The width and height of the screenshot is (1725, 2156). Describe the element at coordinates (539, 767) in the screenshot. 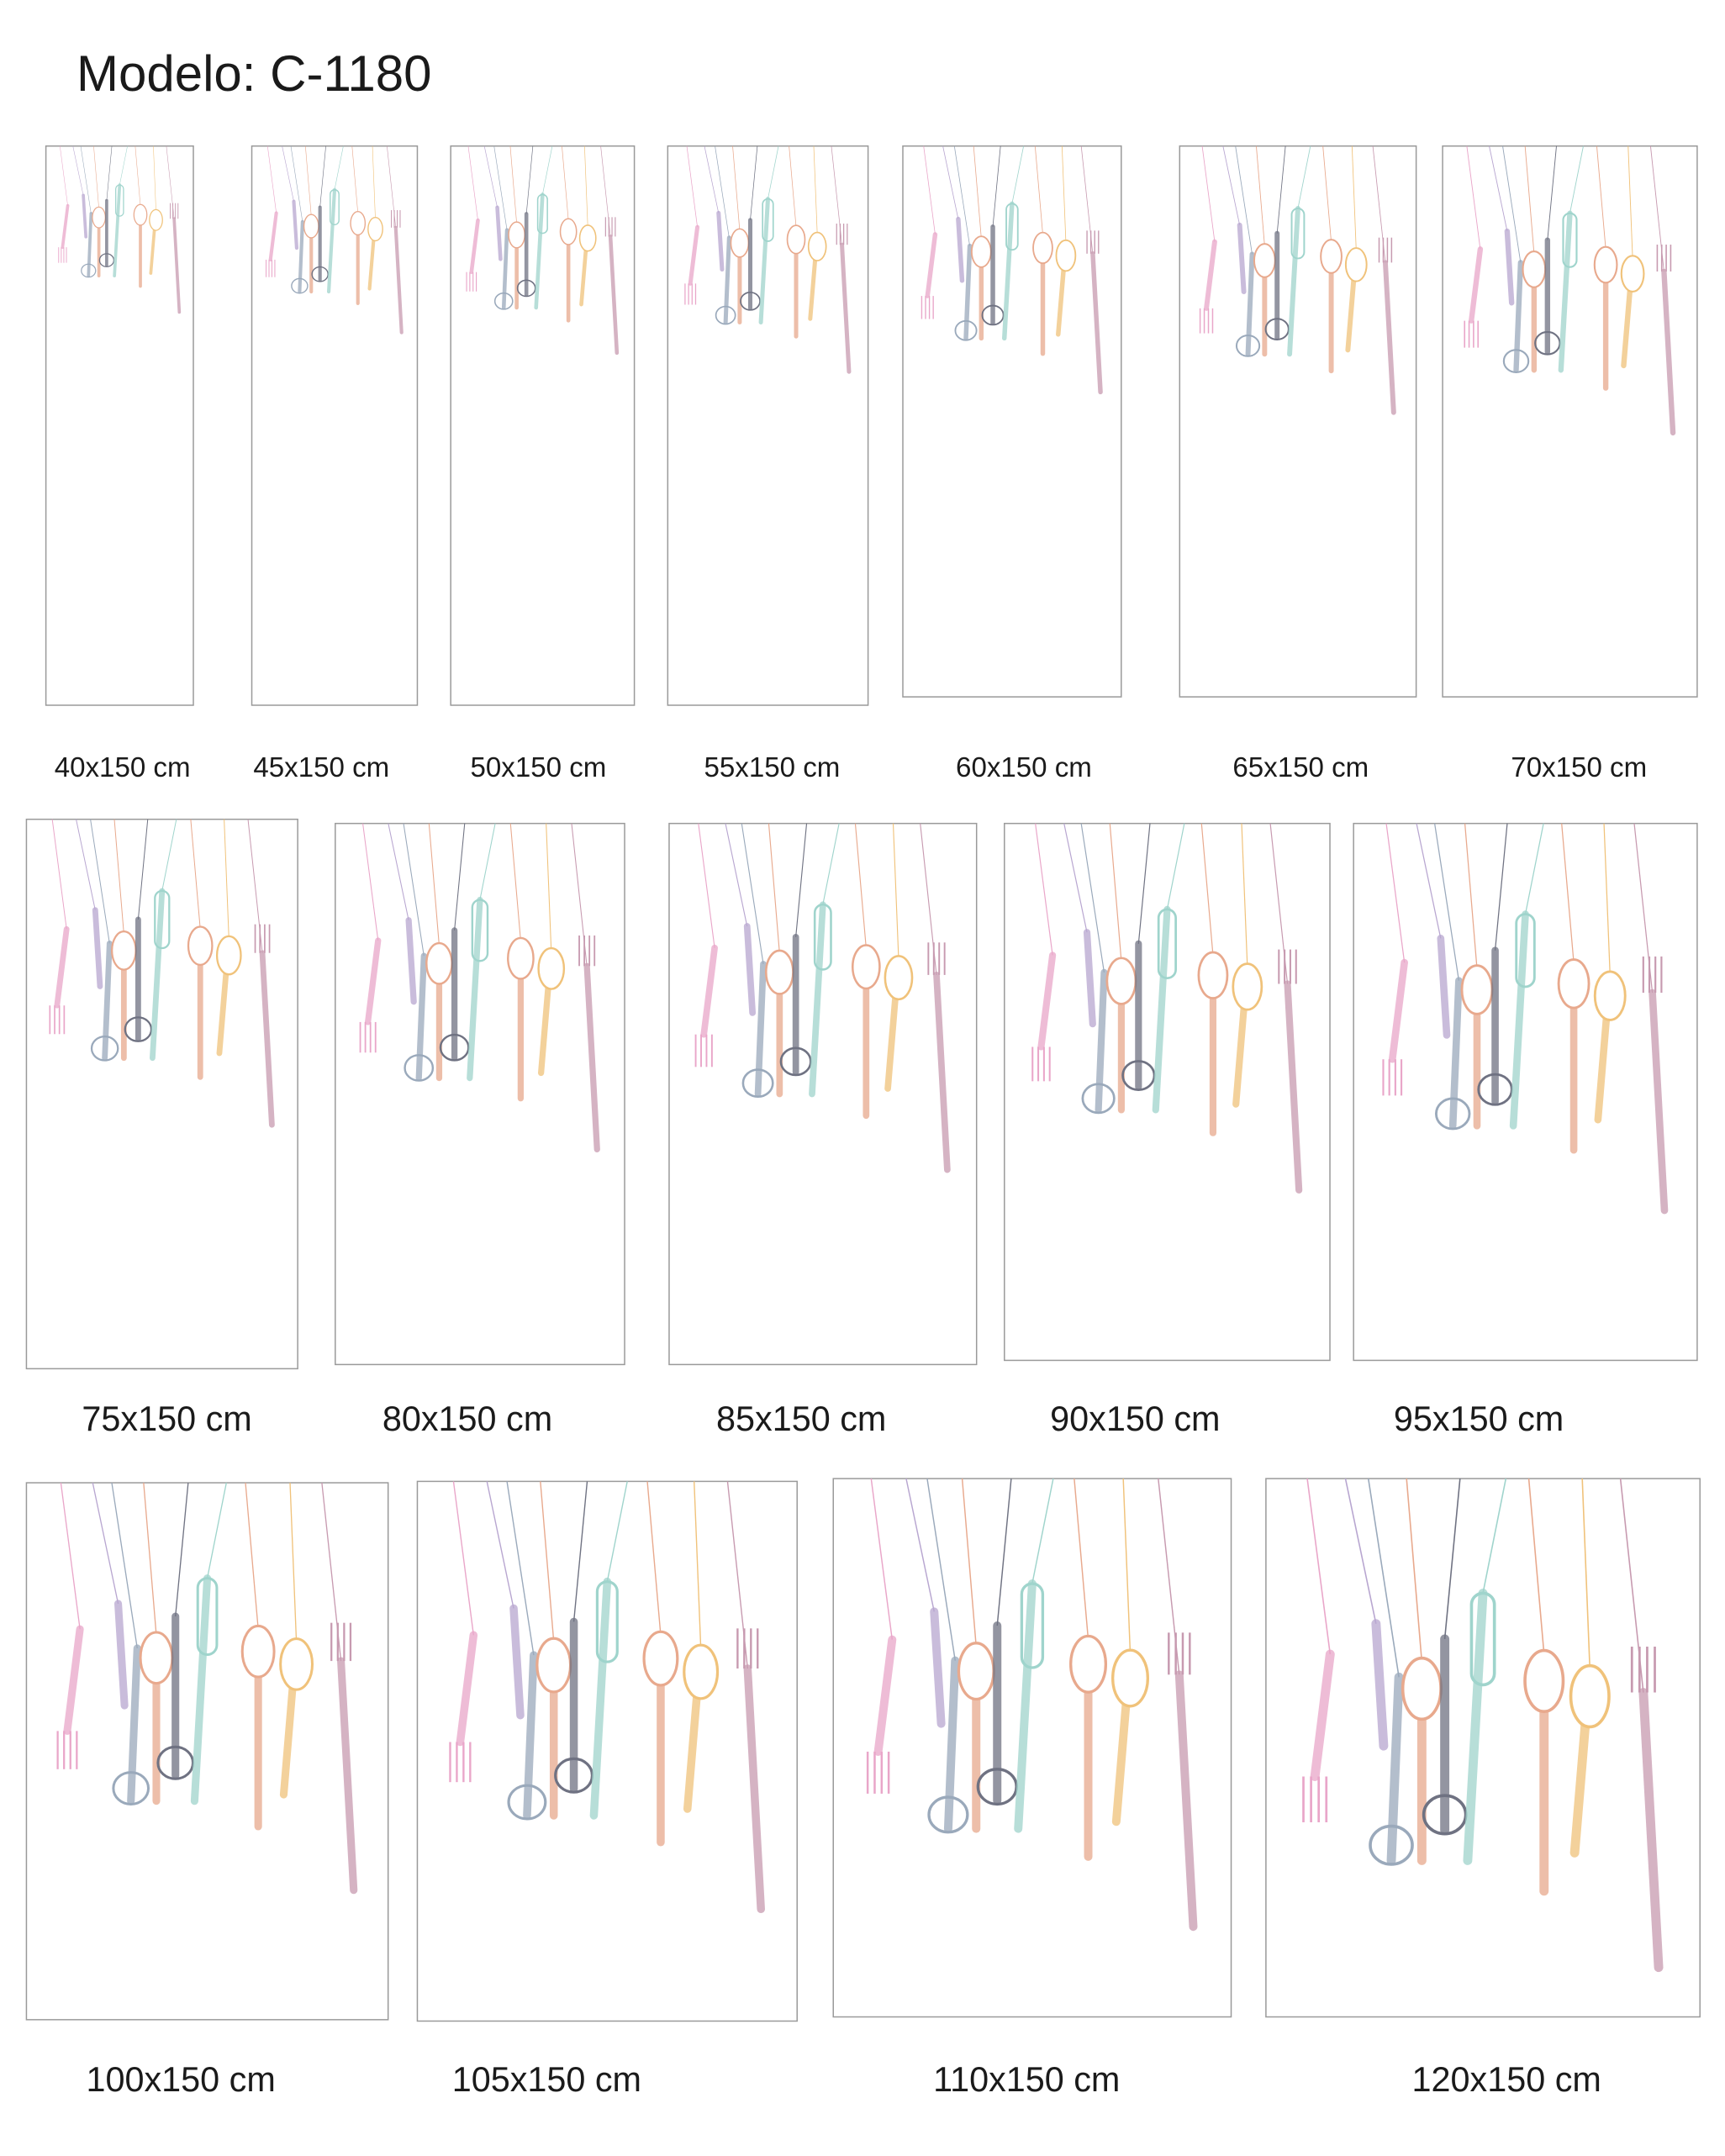

I see `size-label: 50x150 cm` at that location.